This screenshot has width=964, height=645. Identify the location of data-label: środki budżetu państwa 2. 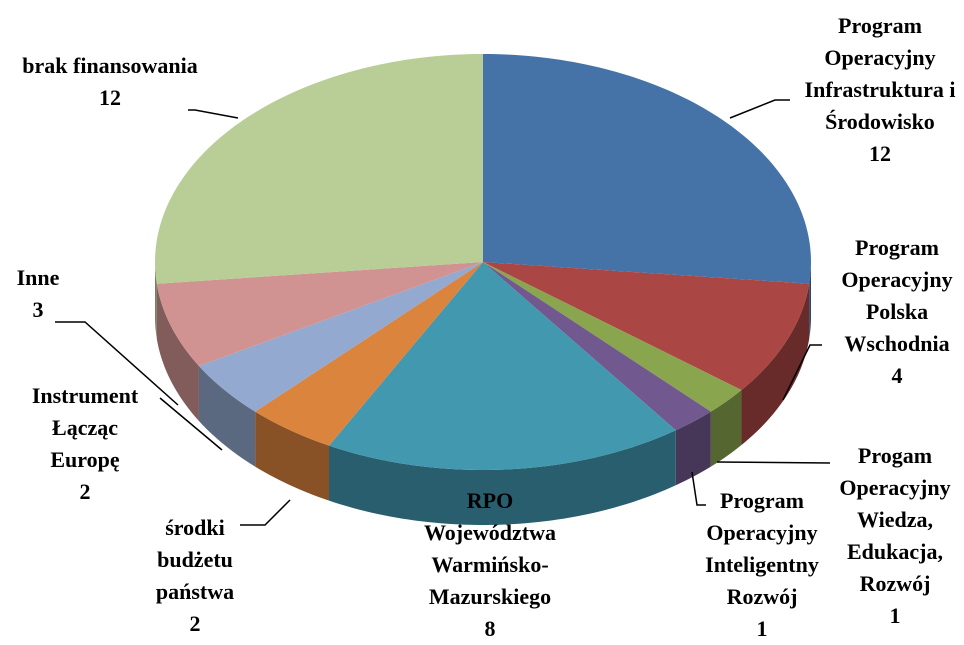
(195, 576).